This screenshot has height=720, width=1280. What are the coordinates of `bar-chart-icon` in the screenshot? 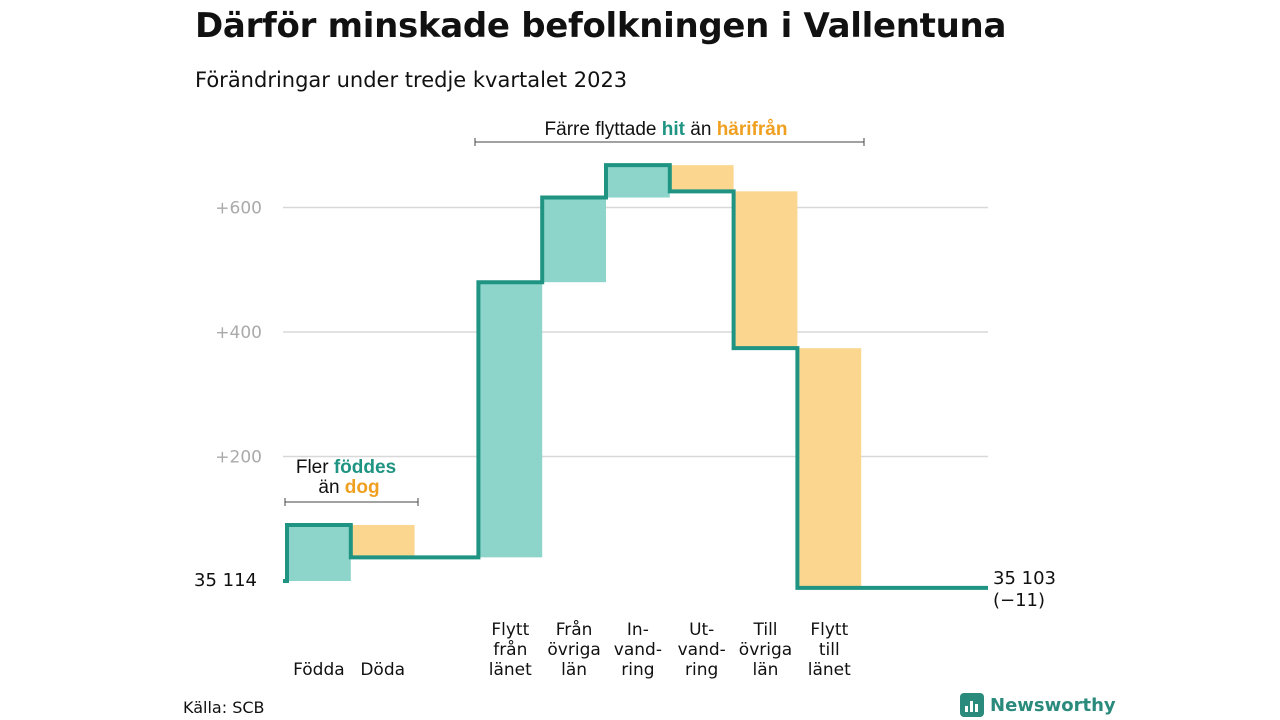 It's located at (972, 705).